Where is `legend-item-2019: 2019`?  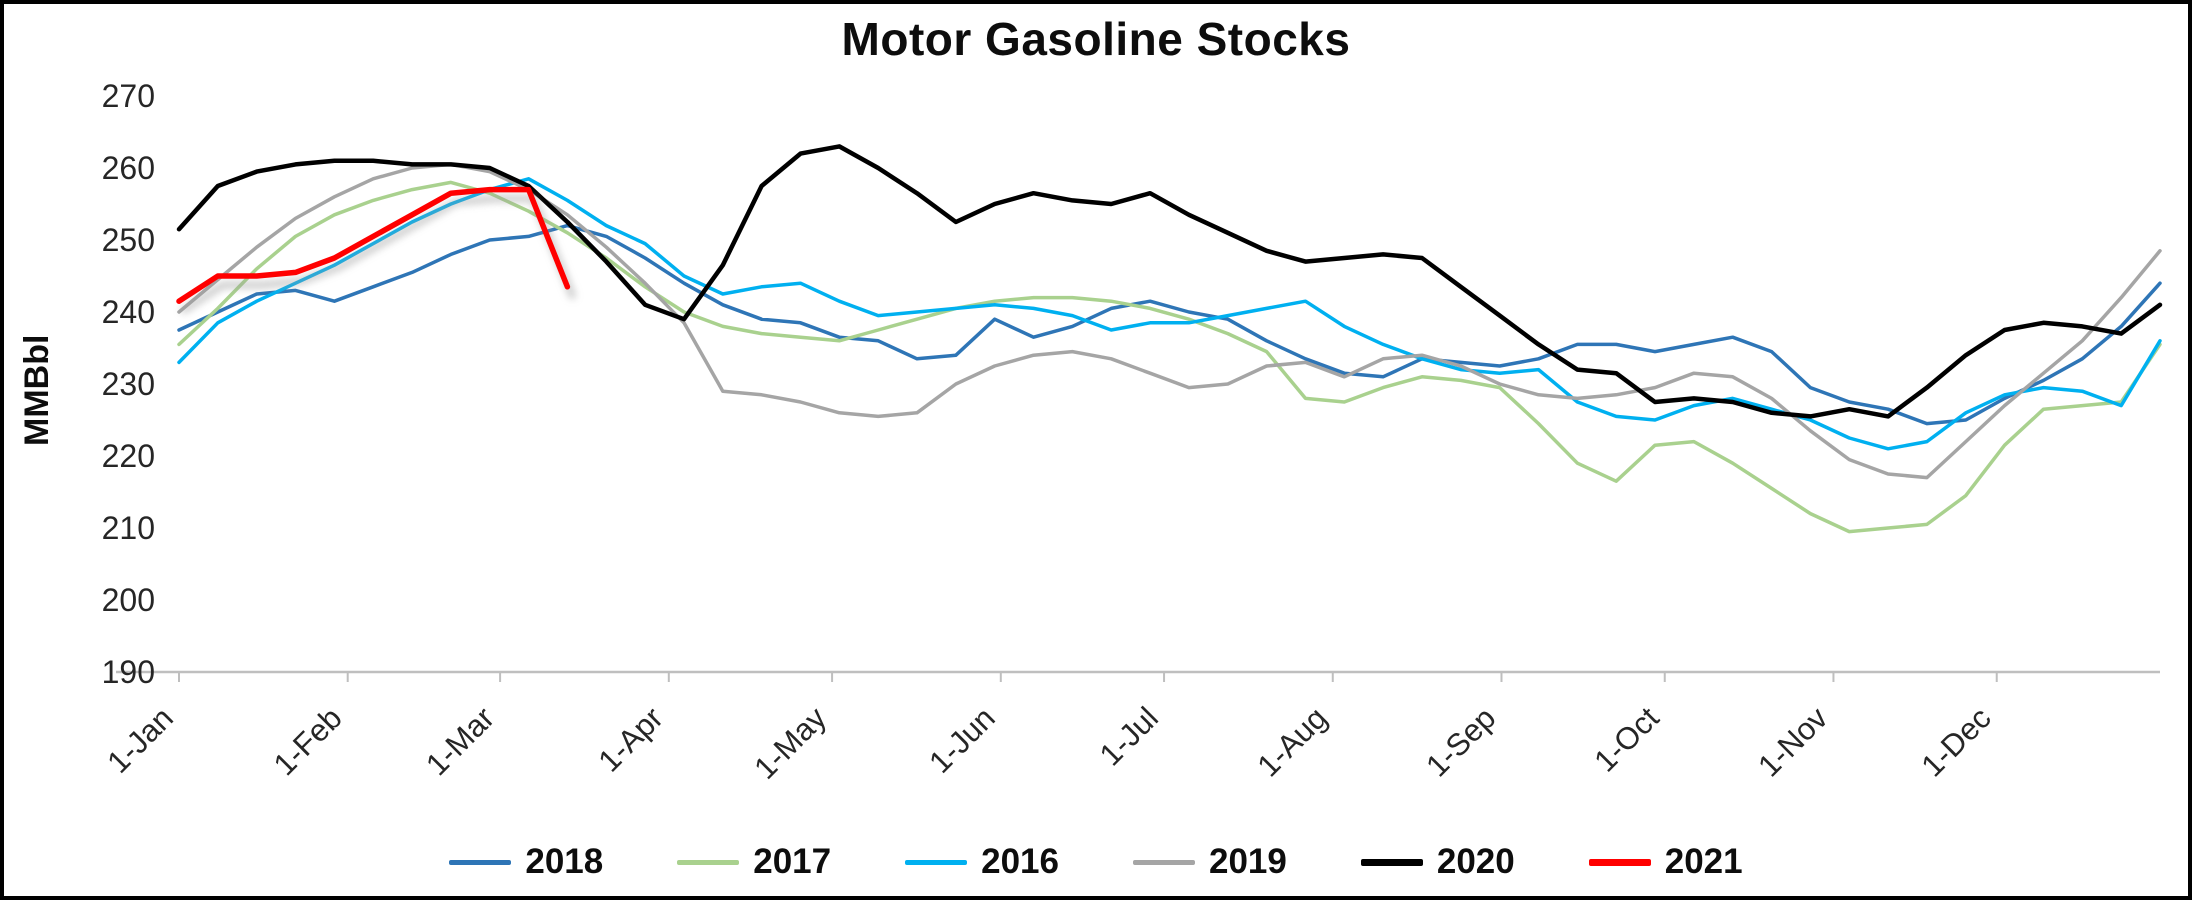
legend-item-2019: 2019 is located at coordinates (1210, 862).